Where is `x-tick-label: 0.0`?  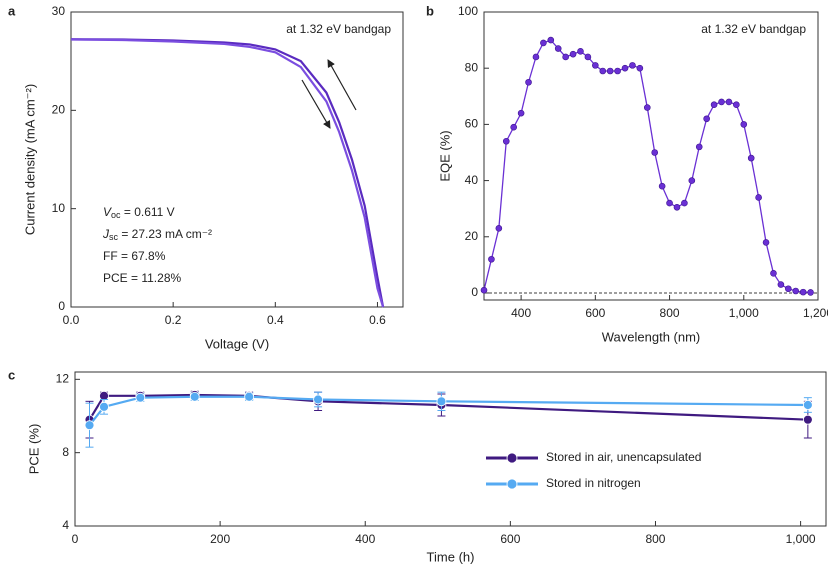
x-tick-label: 0.0 is located at coordinates (71, 320).